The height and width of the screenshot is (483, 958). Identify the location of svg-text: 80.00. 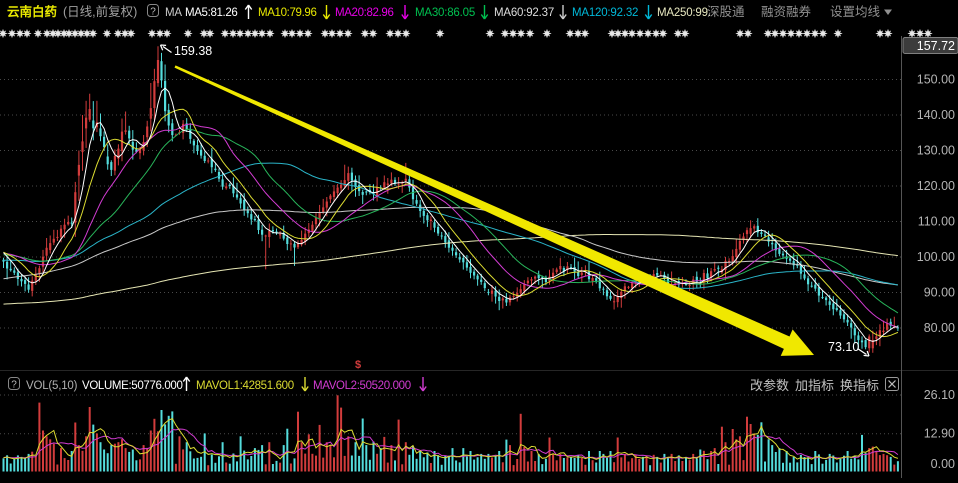
(939, 326).